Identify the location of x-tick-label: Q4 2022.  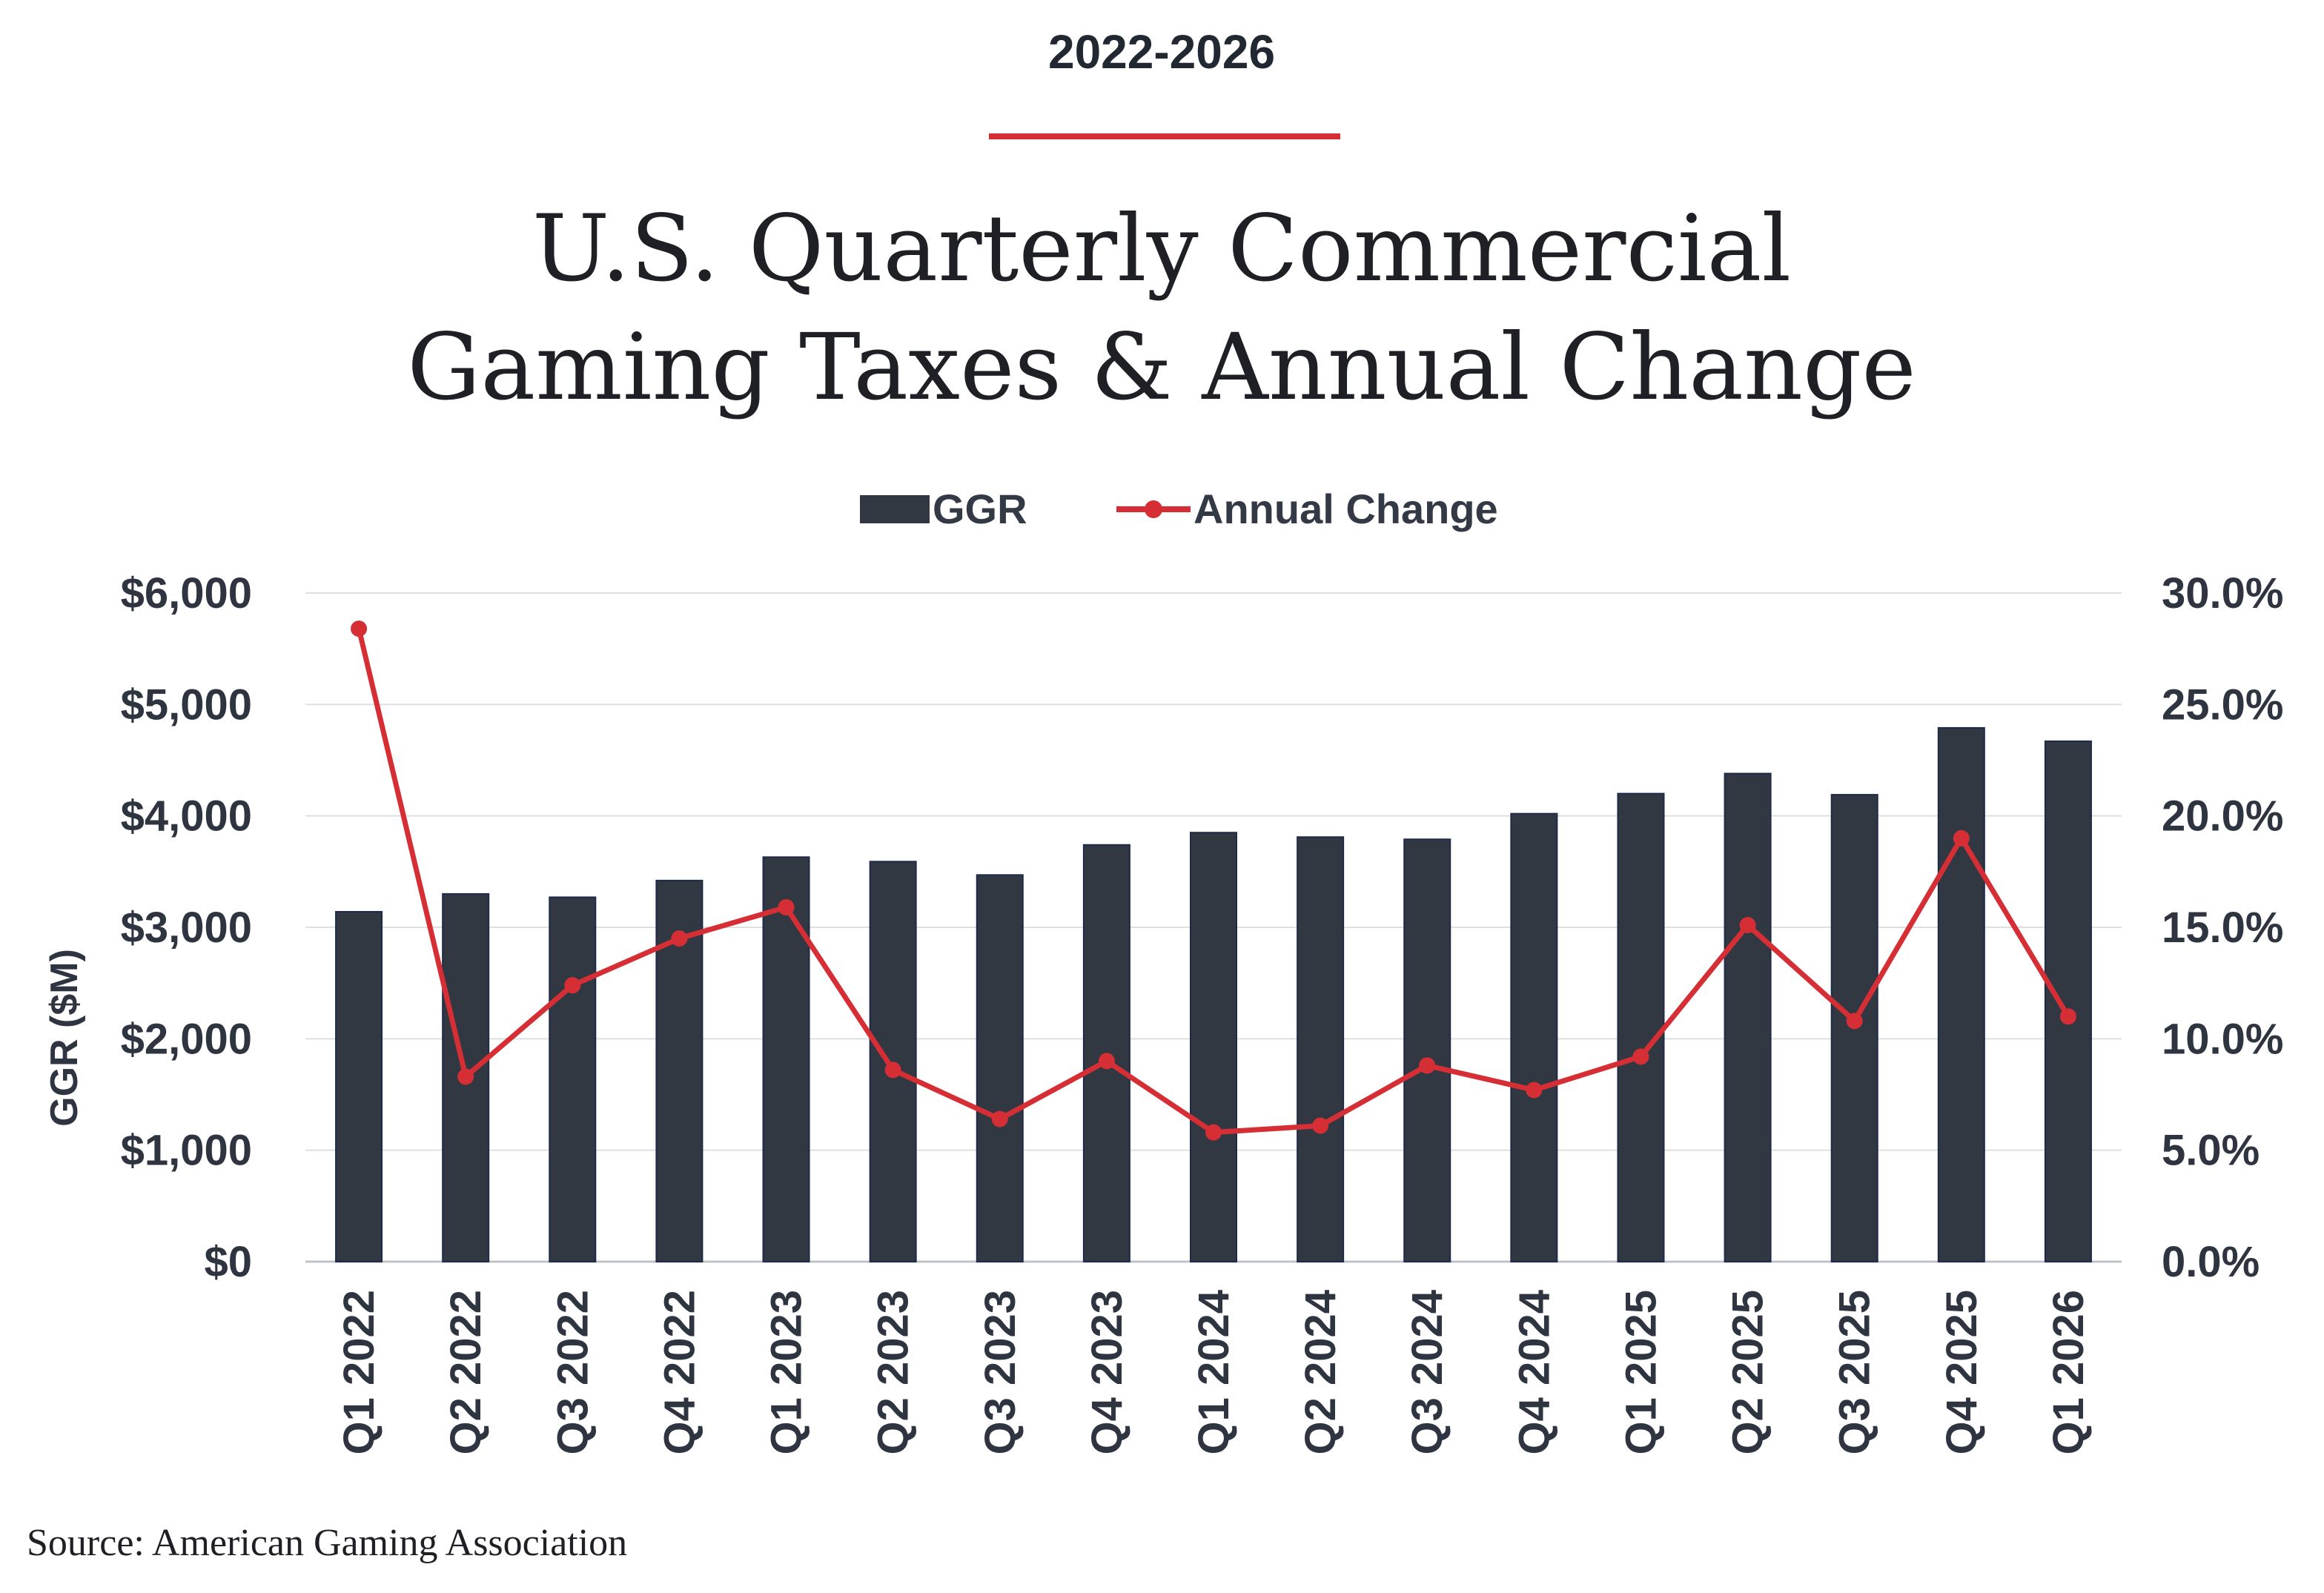
(679, 1372).